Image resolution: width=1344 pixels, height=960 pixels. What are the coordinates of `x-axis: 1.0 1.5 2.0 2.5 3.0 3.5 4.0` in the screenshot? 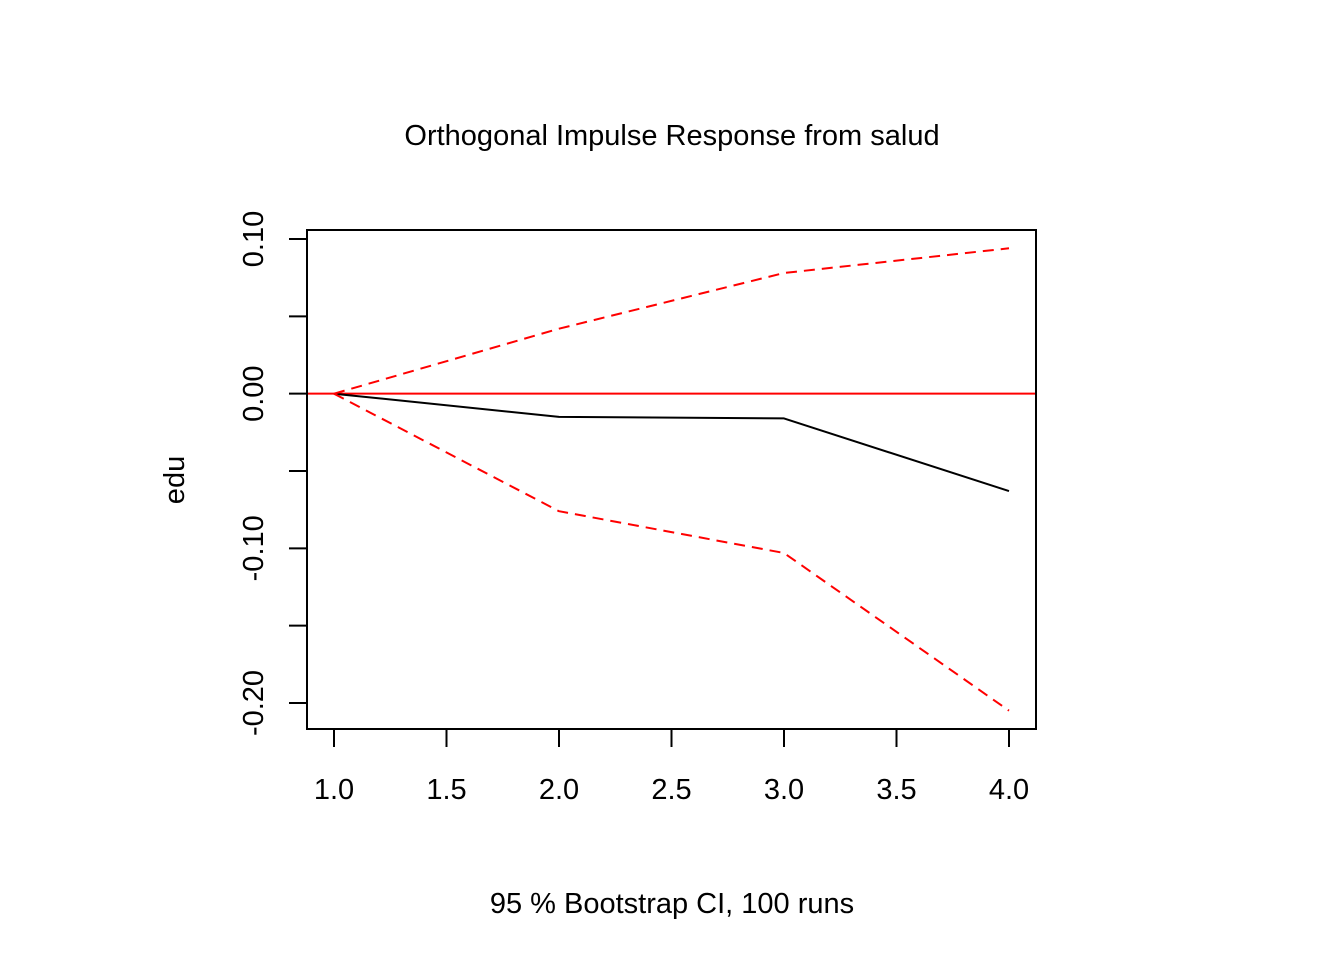 It's located at (671, 767).